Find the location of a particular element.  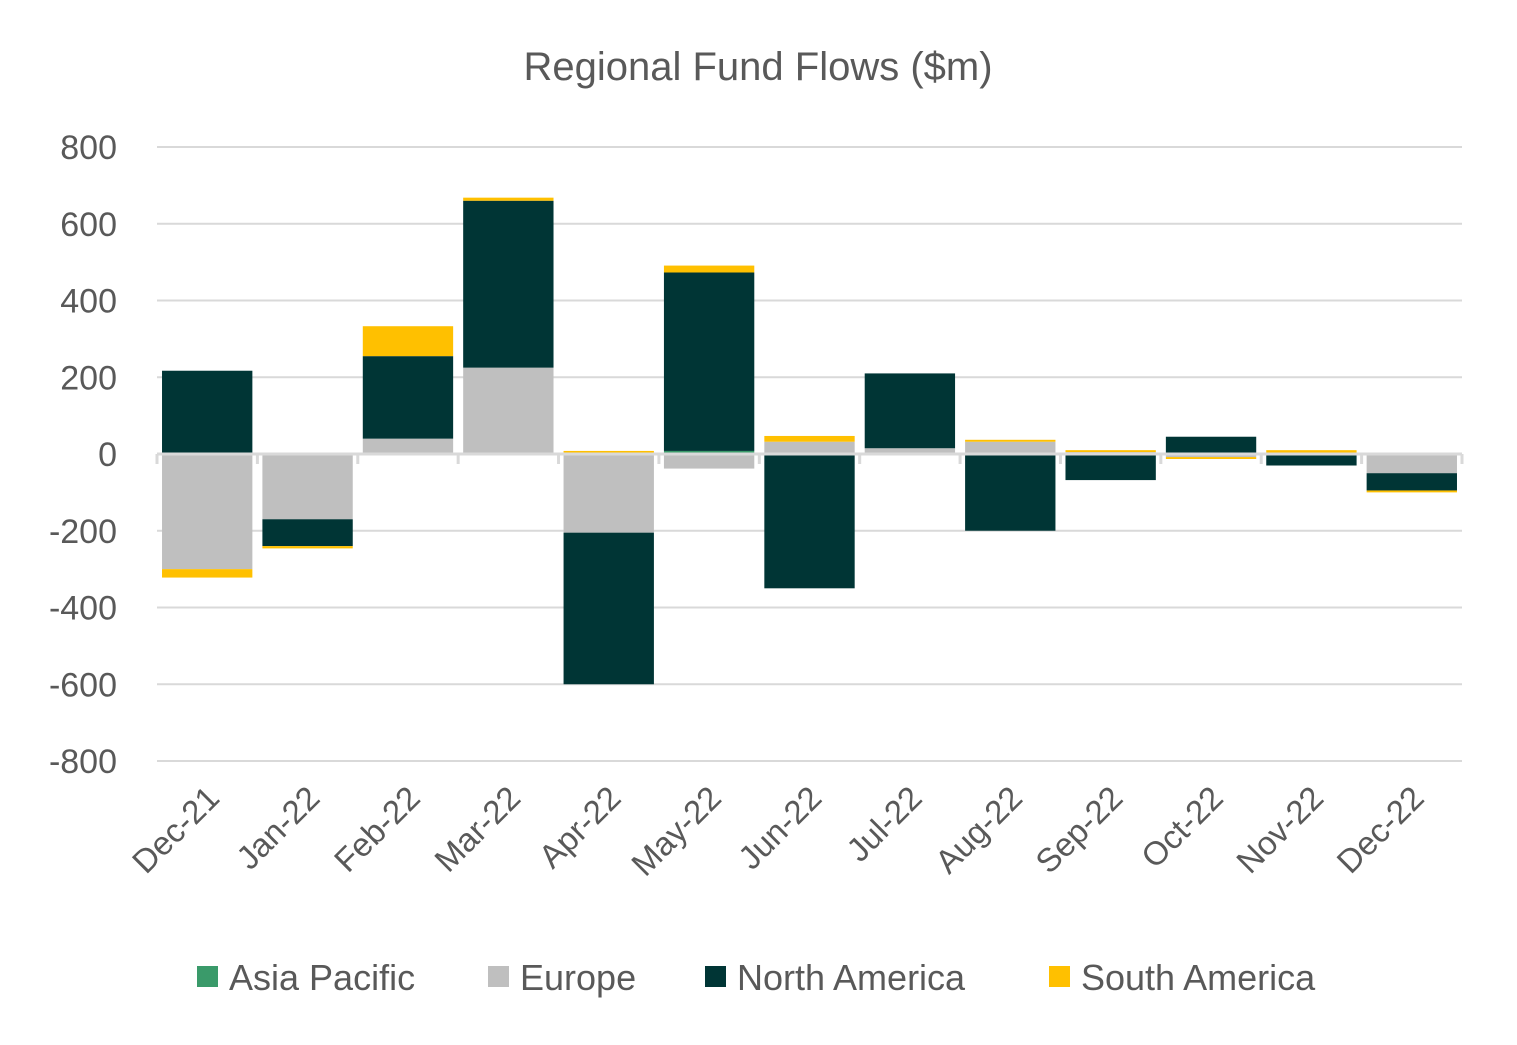

legend-label: Asia Pacific is located at coordinates (322, 977).